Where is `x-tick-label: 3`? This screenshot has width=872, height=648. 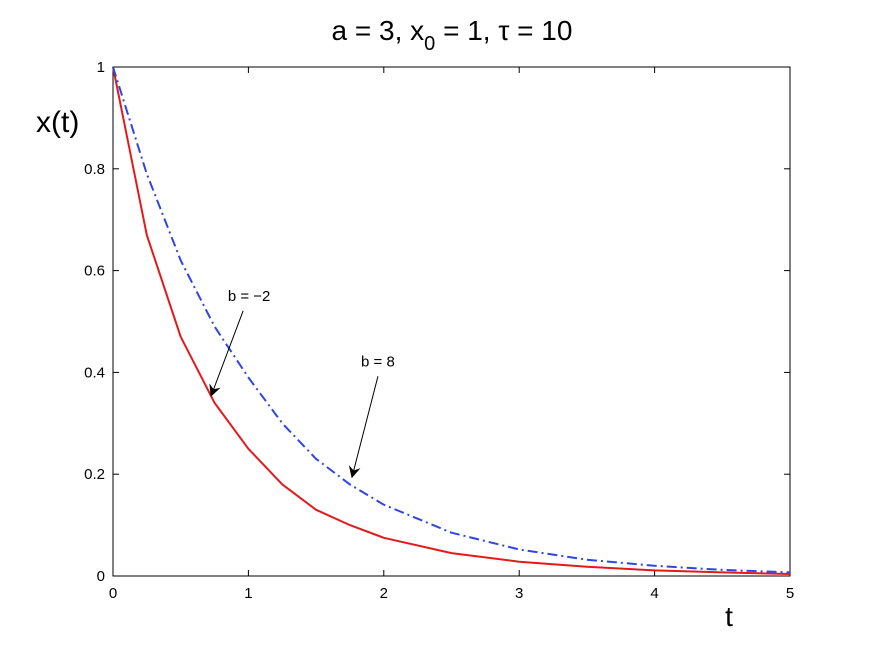
x-tick-label: 3 is located at coordinates (519, 593).